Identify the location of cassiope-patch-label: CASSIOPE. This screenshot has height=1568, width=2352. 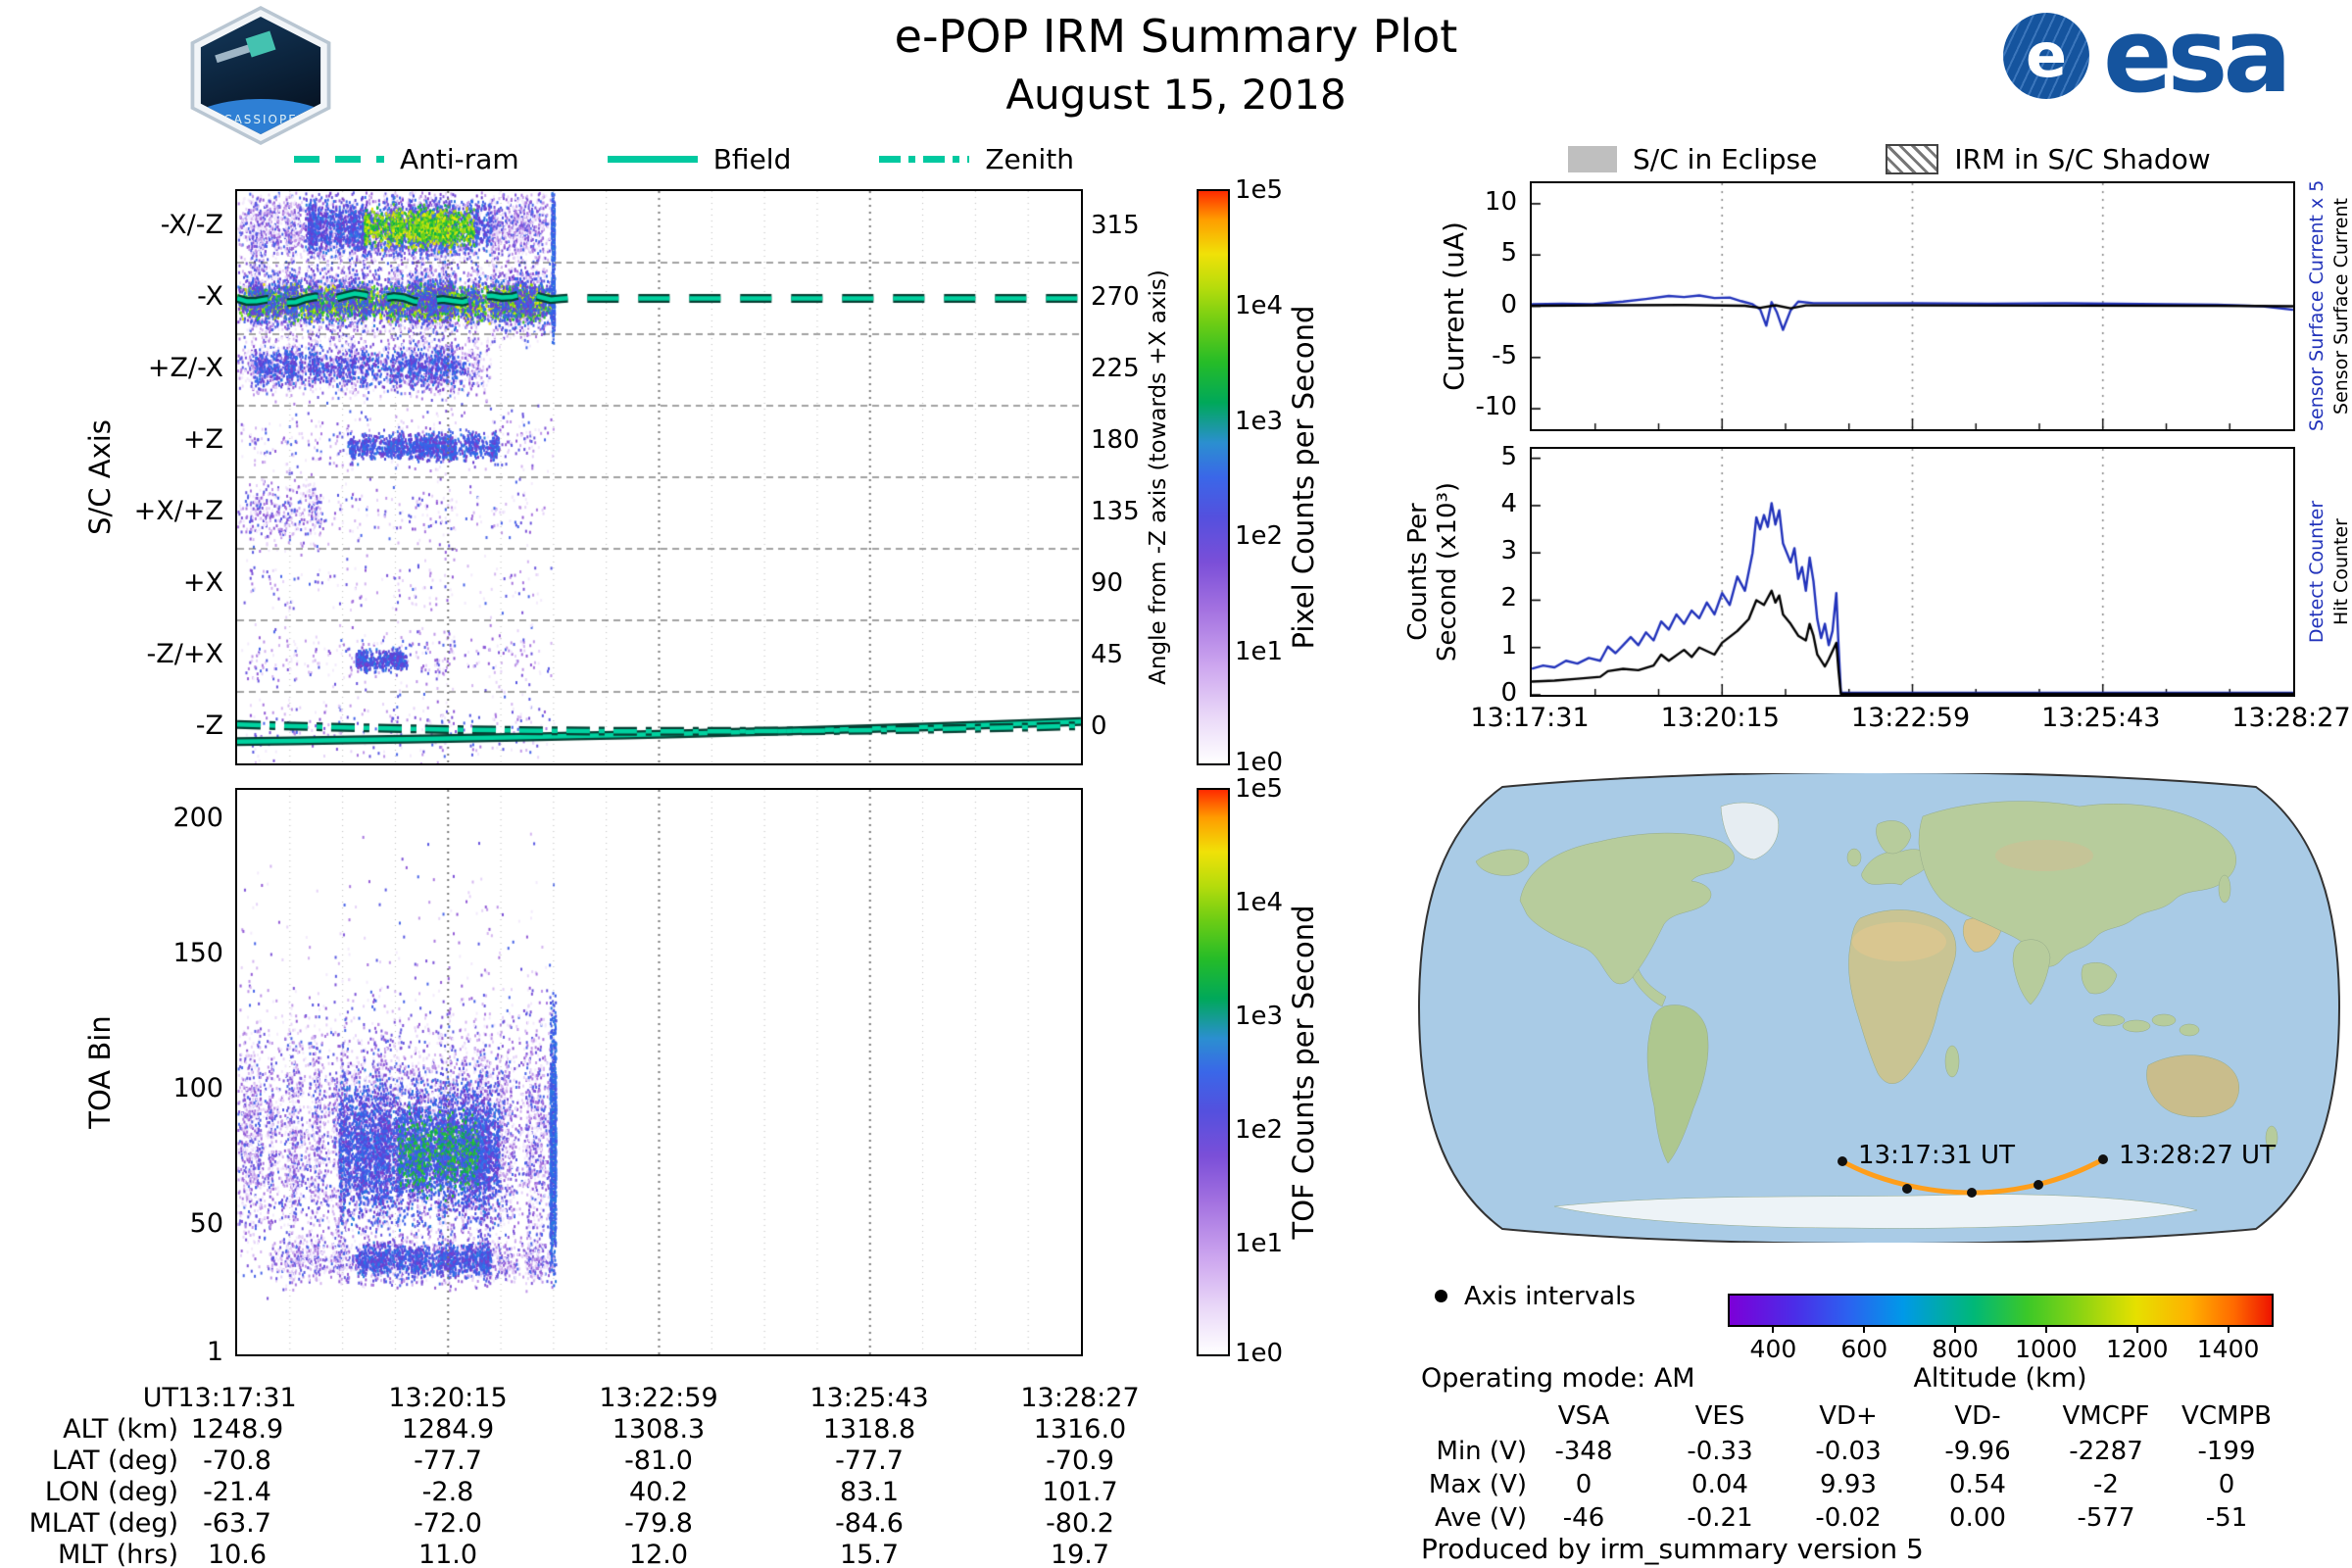
(260, 119).